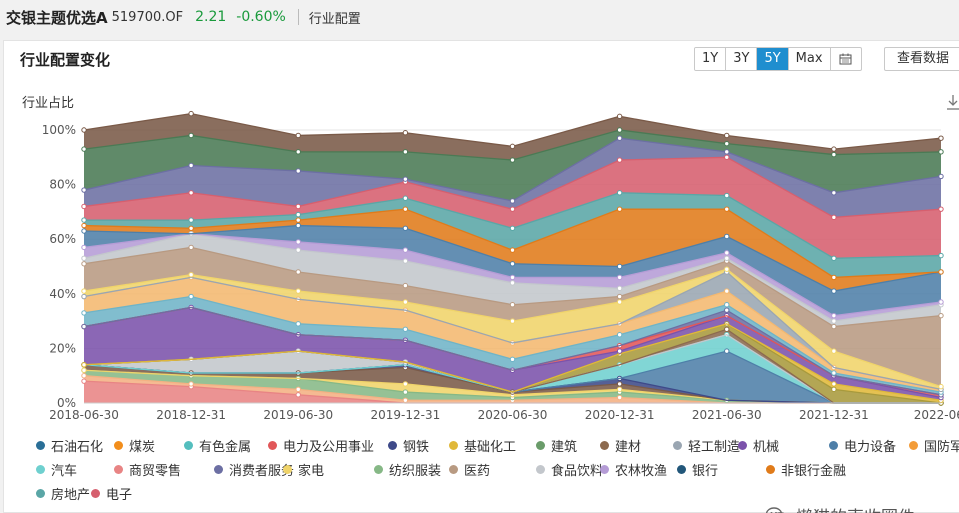  Describe the element at coordinates (407, 469) in the screenshot. I see `legend-item: 纺织服装` at that location.